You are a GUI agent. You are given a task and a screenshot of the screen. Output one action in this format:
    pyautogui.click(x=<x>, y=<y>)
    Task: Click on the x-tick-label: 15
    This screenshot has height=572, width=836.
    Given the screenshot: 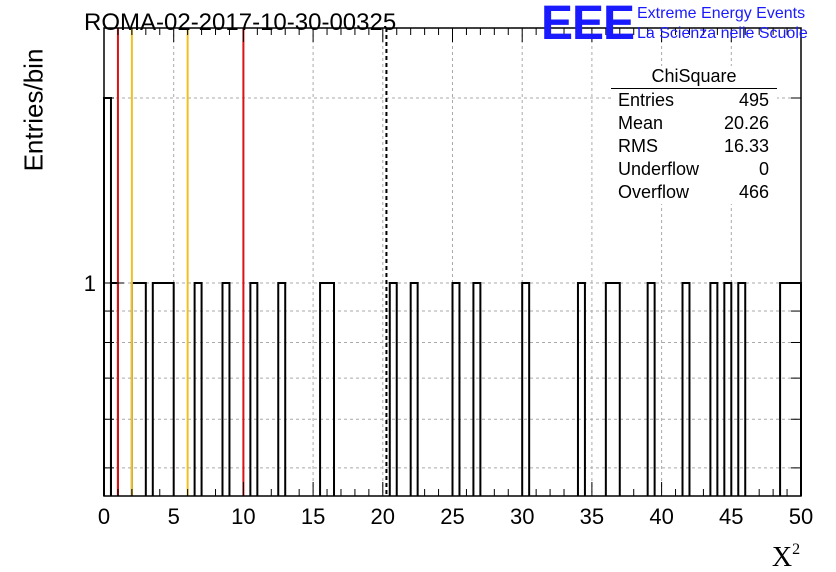 What is the action you would take?
    pyautogui.click(x=313, y=516)
    